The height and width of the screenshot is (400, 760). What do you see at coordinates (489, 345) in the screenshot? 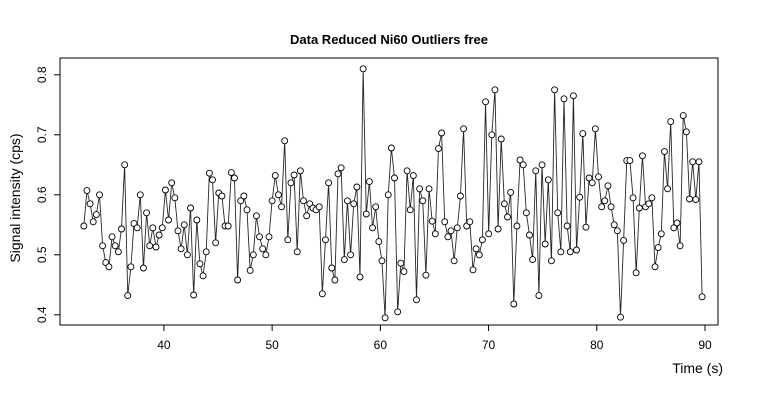
I see `x-tick-label: 70` at bounding box center [489, 345].